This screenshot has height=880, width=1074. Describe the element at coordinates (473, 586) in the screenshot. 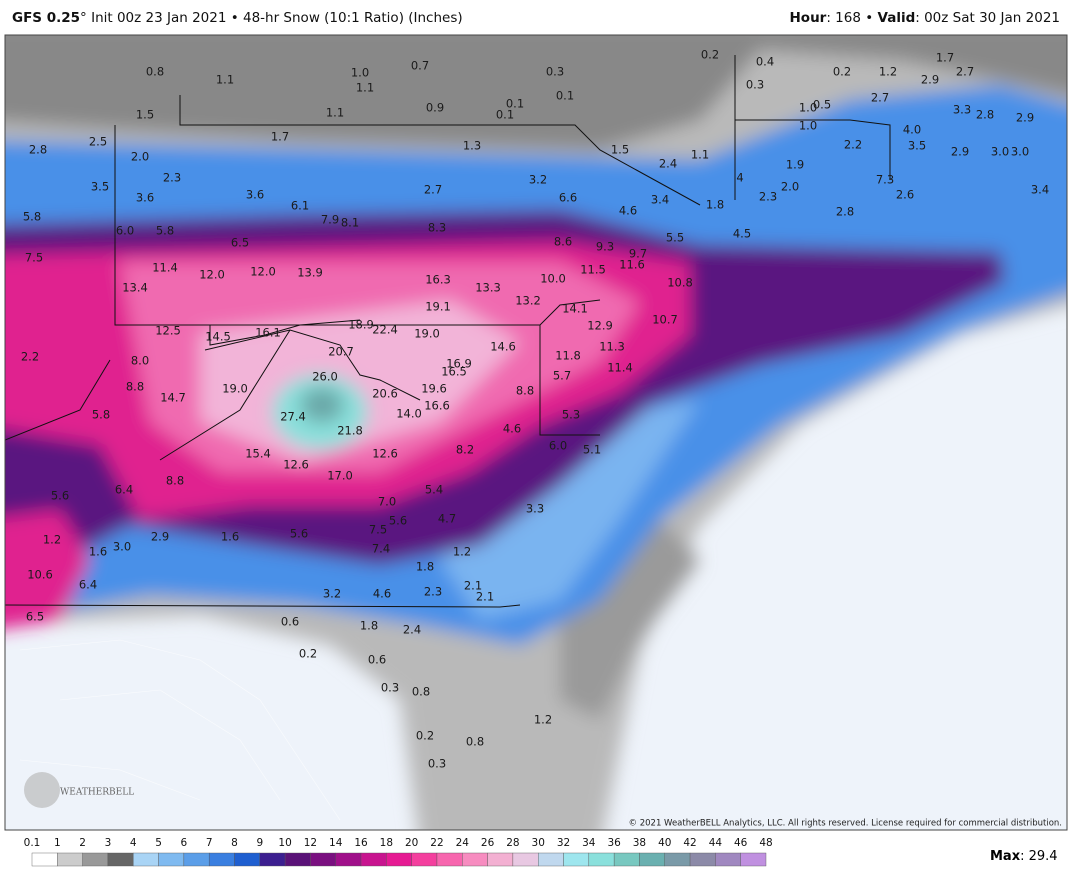

I see `snow-label: 2.1` at that location.